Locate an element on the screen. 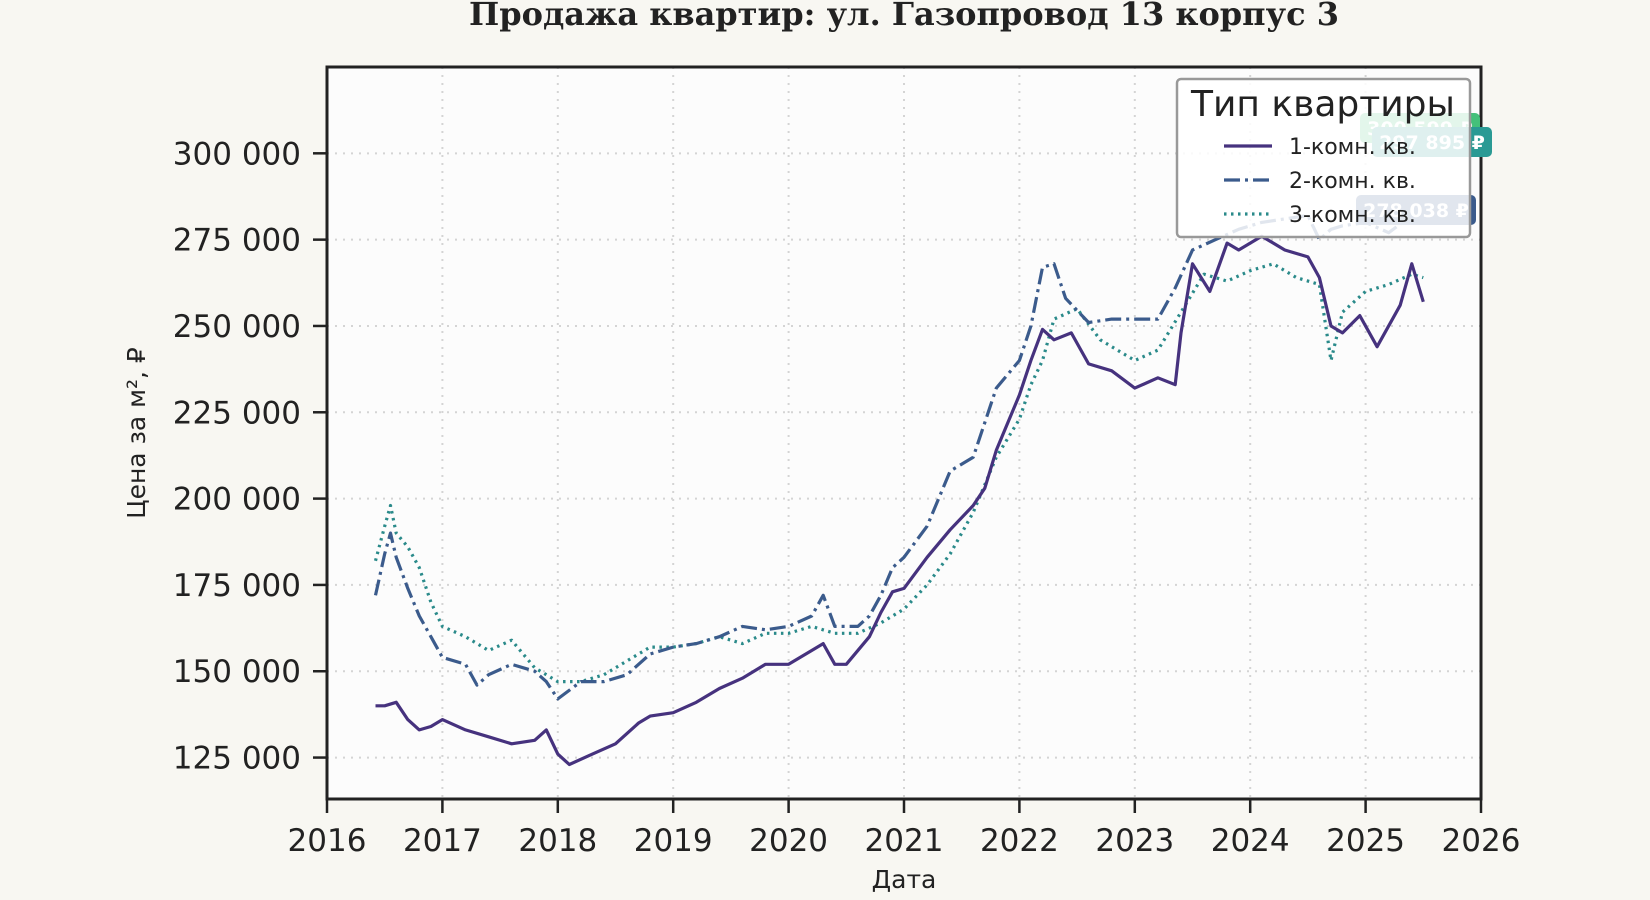 The image size is (1650, 900). y-tick-label: 125 000 is located at coordinates (237, 759).